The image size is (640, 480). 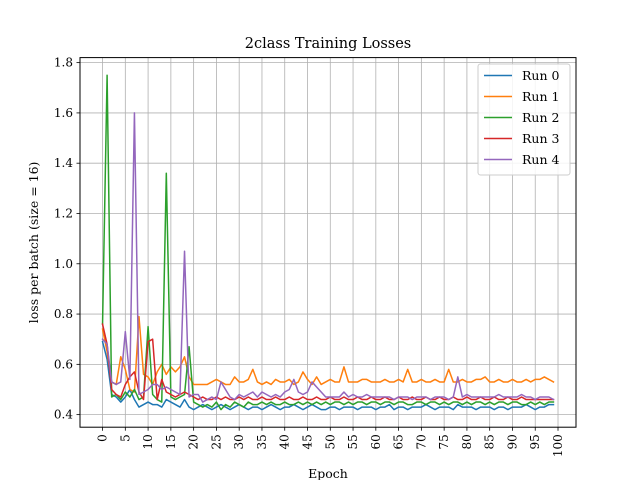 What do you see at coordinates (194, 441) in the screenshot?
I see `x-tick-label: 20` at bounding box center [194, 441].